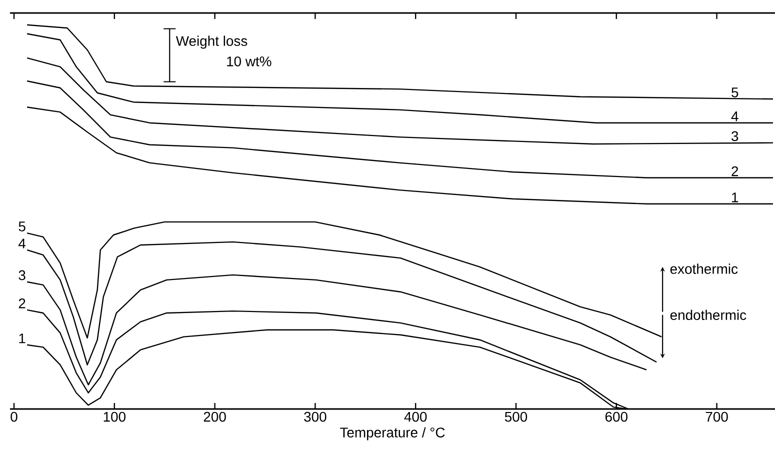 Image resolution: width=775 pixels, height=463 pixels. What do you see at coordinates (392, 433) in the screenshot?
I see `x-axis-title: Temperature / °C` at bounding box center [392, 433].